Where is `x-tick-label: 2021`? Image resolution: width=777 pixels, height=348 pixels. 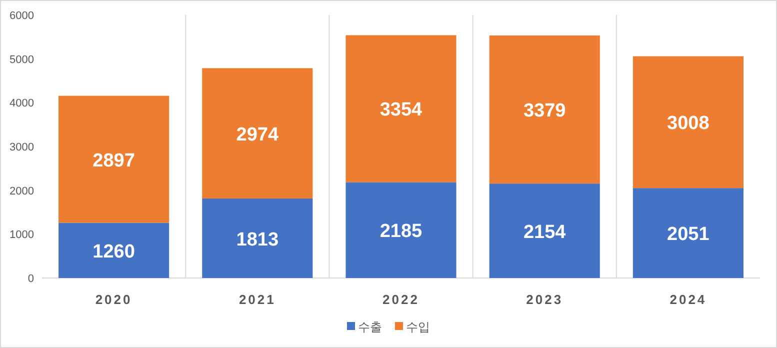
x-tick-label: 2021 is located at coordinates (257, 299).